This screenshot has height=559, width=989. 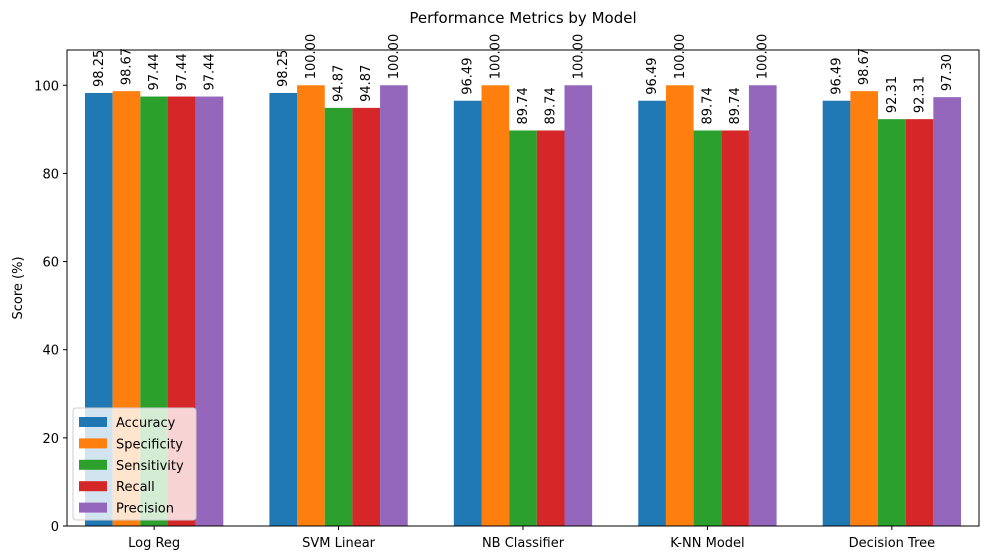 I want to click on data-label-sensitivity-3: 89.74, so click(x=523, y=105).